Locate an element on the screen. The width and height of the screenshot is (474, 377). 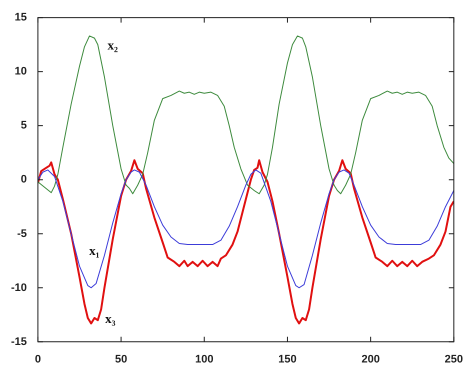
x-tick-label: 0 is located at coordinates (37, 359).